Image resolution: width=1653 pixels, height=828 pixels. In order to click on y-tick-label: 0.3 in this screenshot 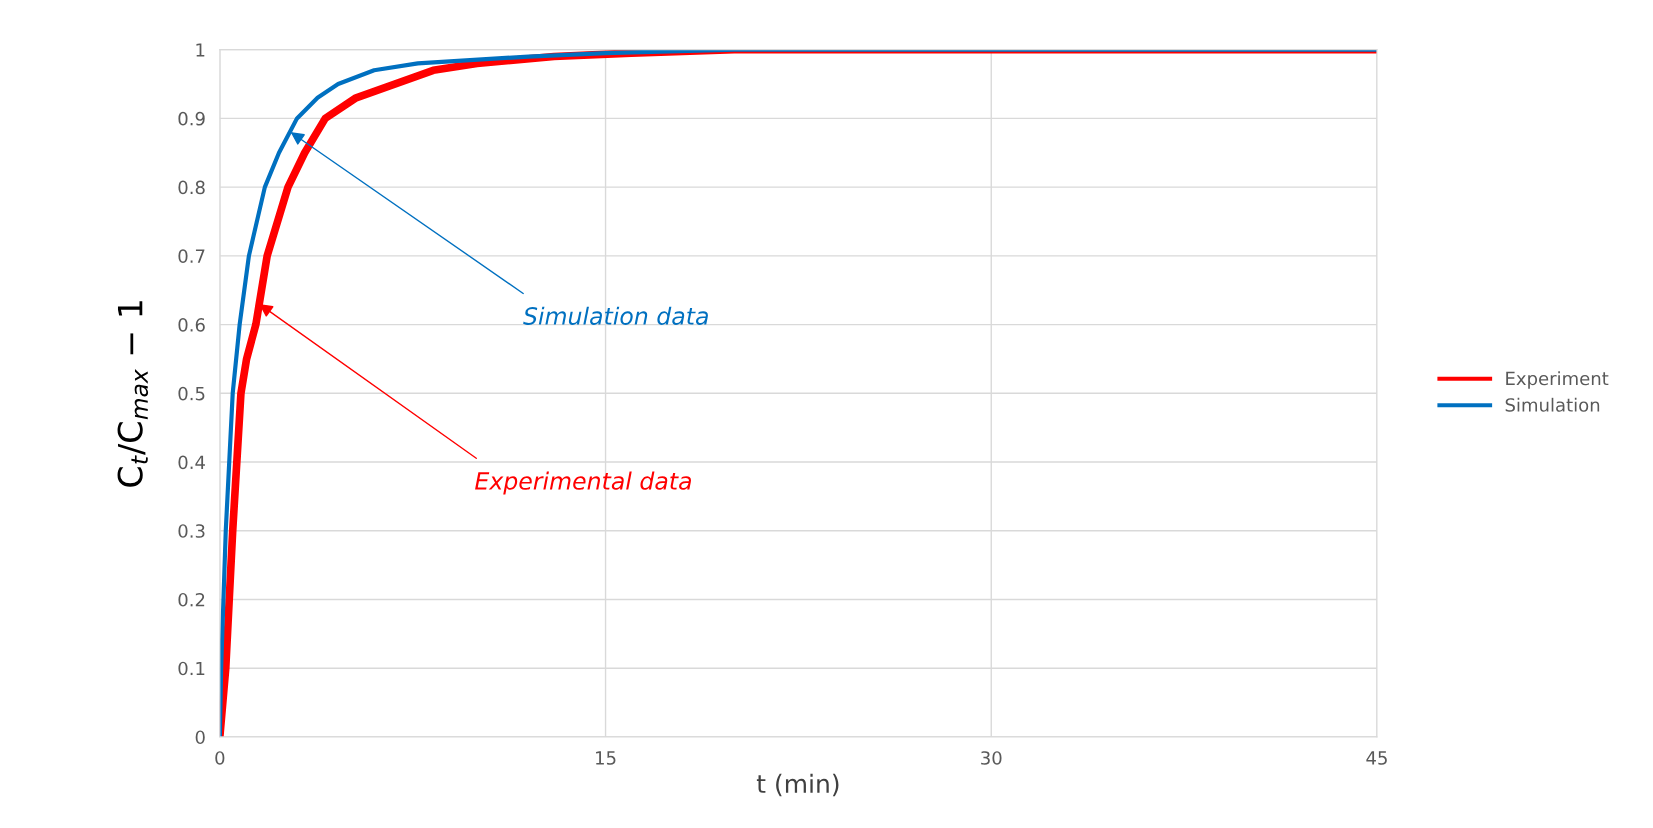, I will do `click(191, 531)`.